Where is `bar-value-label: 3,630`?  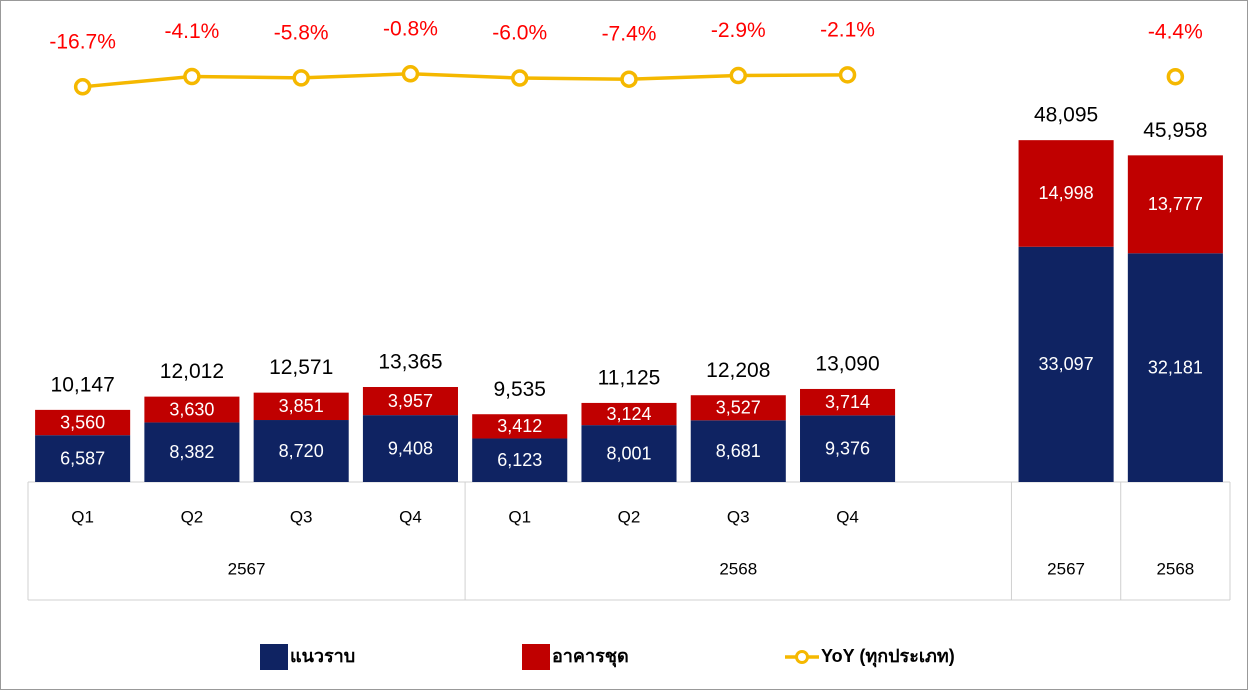 bar-value-label: 3,630 is located at coordinates (191, 409).